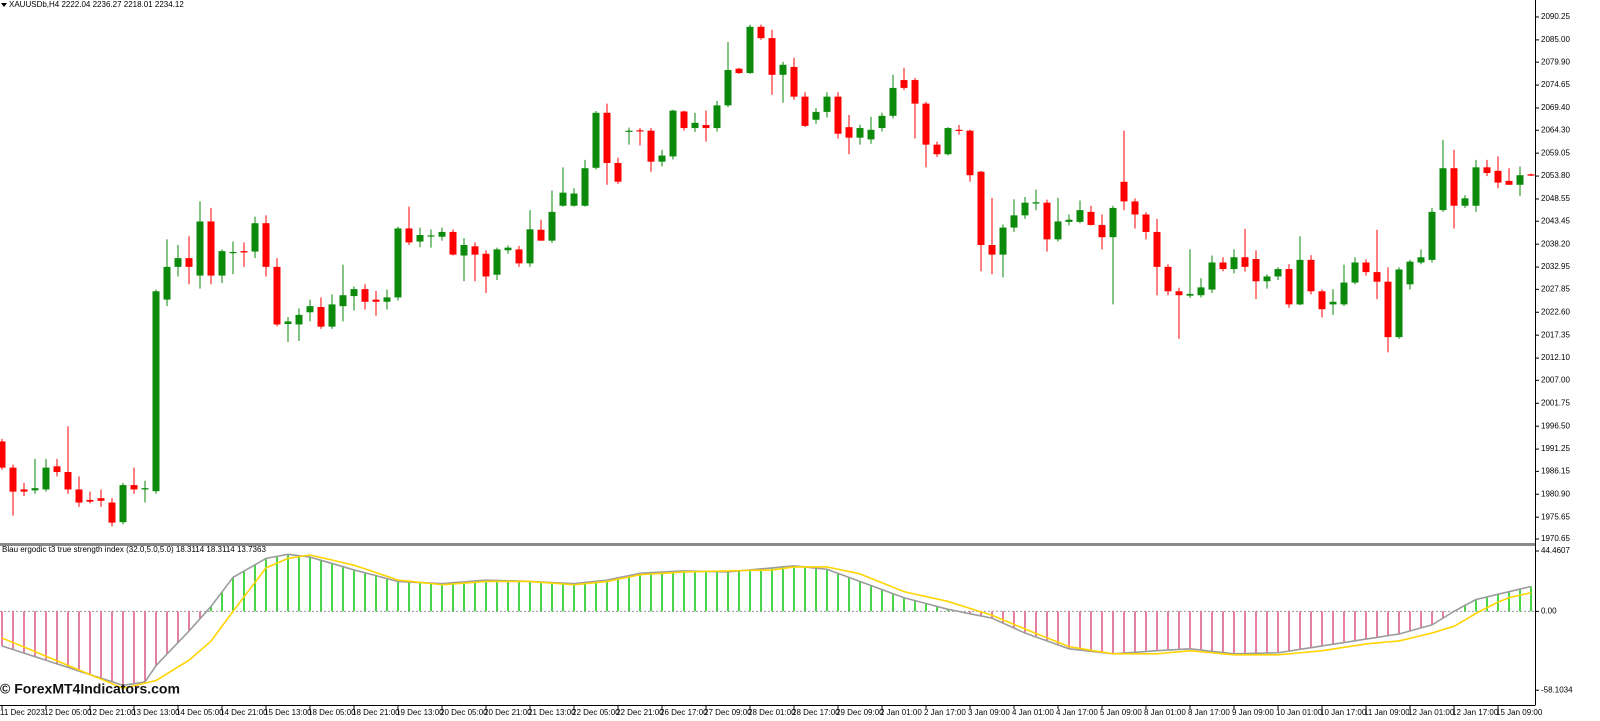 Image resolution: width=1600 pixels, height=721 pixels. Describe the element at coordinates (1555, 550) in the screenshot. I see `y-tick-label: 44.4607` at that location.